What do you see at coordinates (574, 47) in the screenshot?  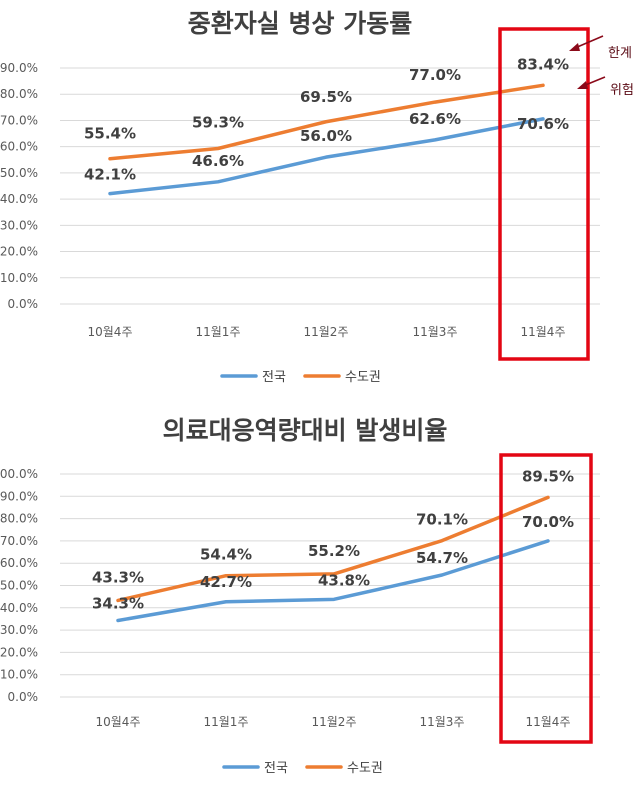 I see `arrowhead-limit` at bounding box center [574, 47].